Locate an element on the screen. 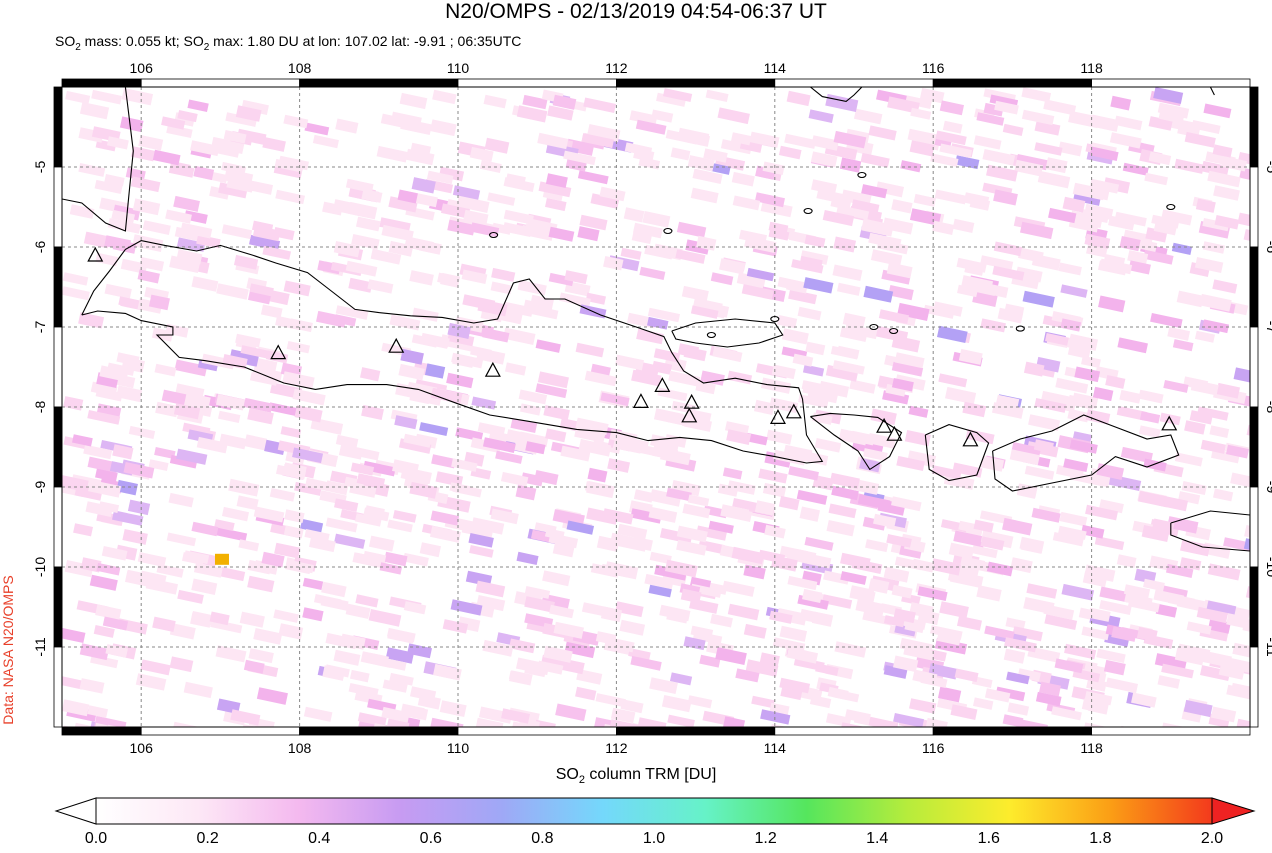 The width and height of the screenshot is (1272, 853). lon-tick-label-bottom: 106 is located at coordinates (142, 748).